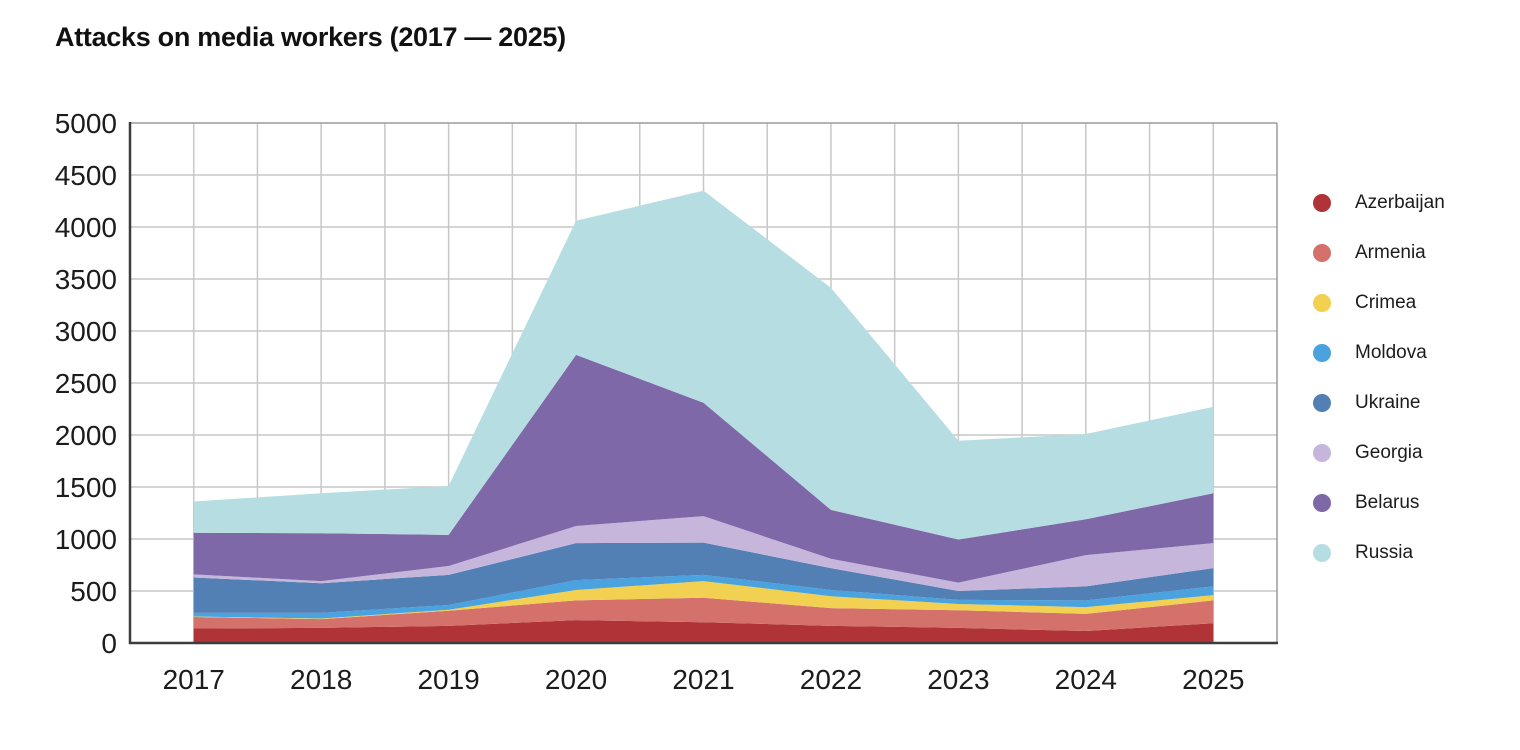 Image resolution: width=1520 pixels, height=750 pixels. What do you see at coordinates (86, 279) in the screenshot?
I see `y-tick-label: 3500` at bounding box center [86, 279].